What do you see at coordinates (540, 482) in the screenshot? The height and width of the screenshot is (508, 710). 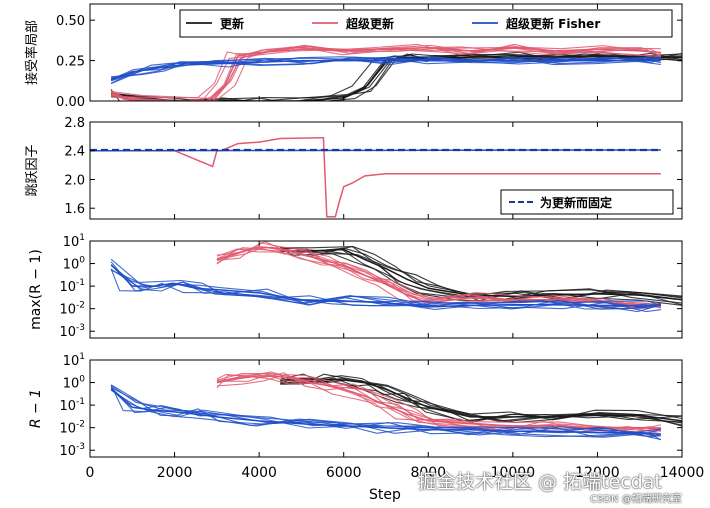 I see `watermark-main: 掘金技术社区 @ 拓端tecdat` at bounding box center [540, 482].